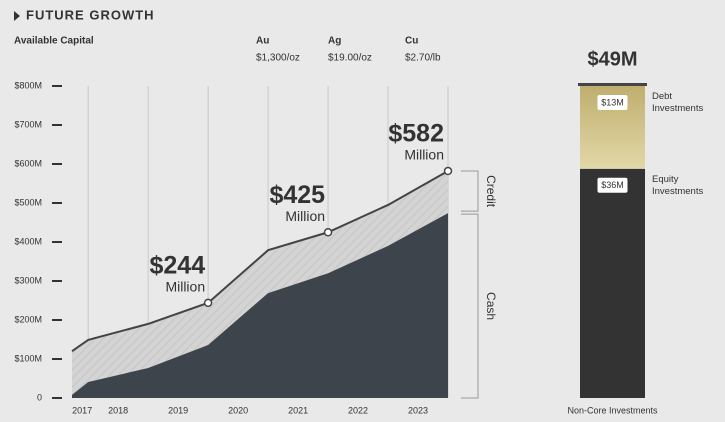 The image size is (725, 422). What do you see at coordinates (612, 283) in the screenshot?
I see `bar-segment` at bounding box center [612, 283].